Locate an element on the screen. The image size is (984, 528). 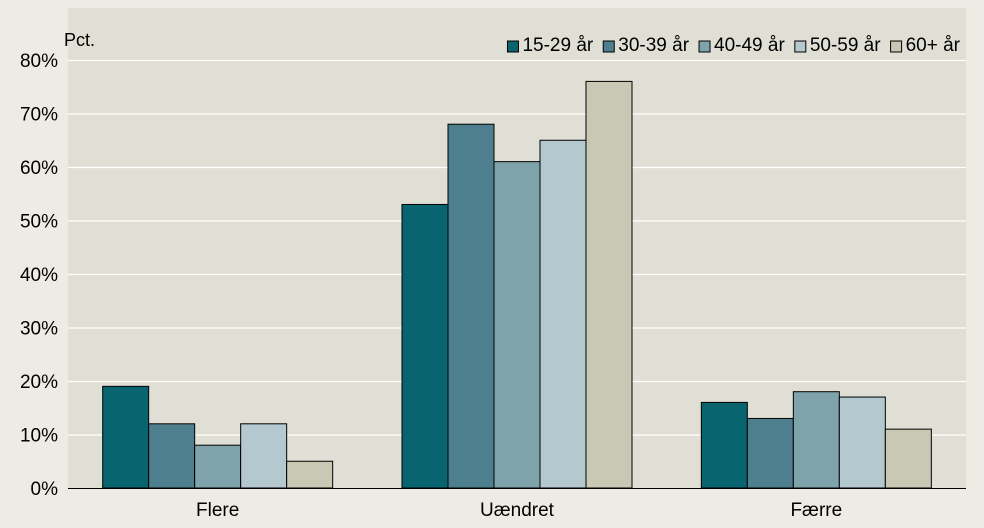
y-tick-label: 30% is located at coordinates (39, 329).